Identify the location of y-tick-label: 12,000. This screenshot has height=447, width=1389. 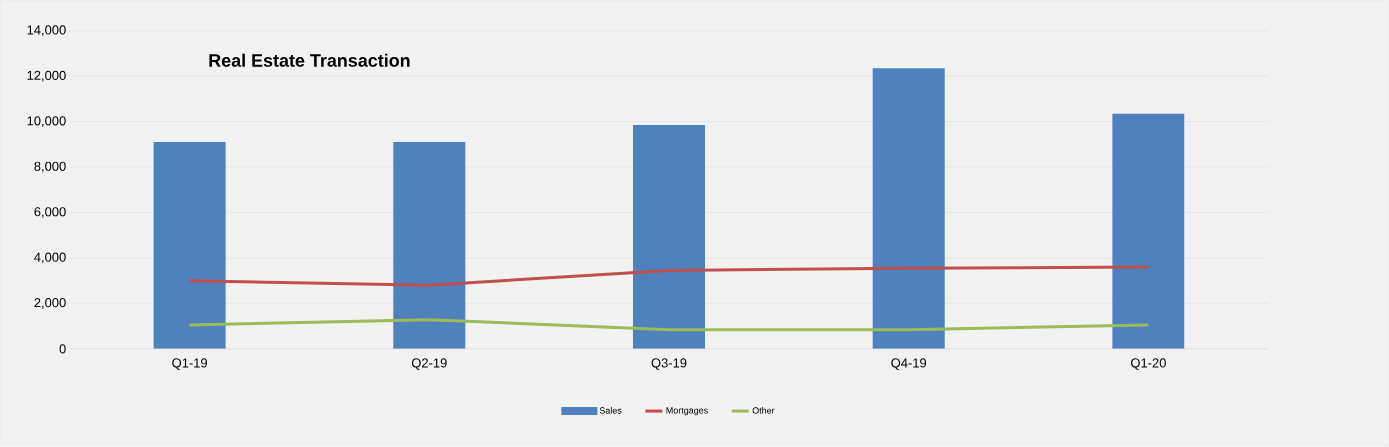
(46, 76).